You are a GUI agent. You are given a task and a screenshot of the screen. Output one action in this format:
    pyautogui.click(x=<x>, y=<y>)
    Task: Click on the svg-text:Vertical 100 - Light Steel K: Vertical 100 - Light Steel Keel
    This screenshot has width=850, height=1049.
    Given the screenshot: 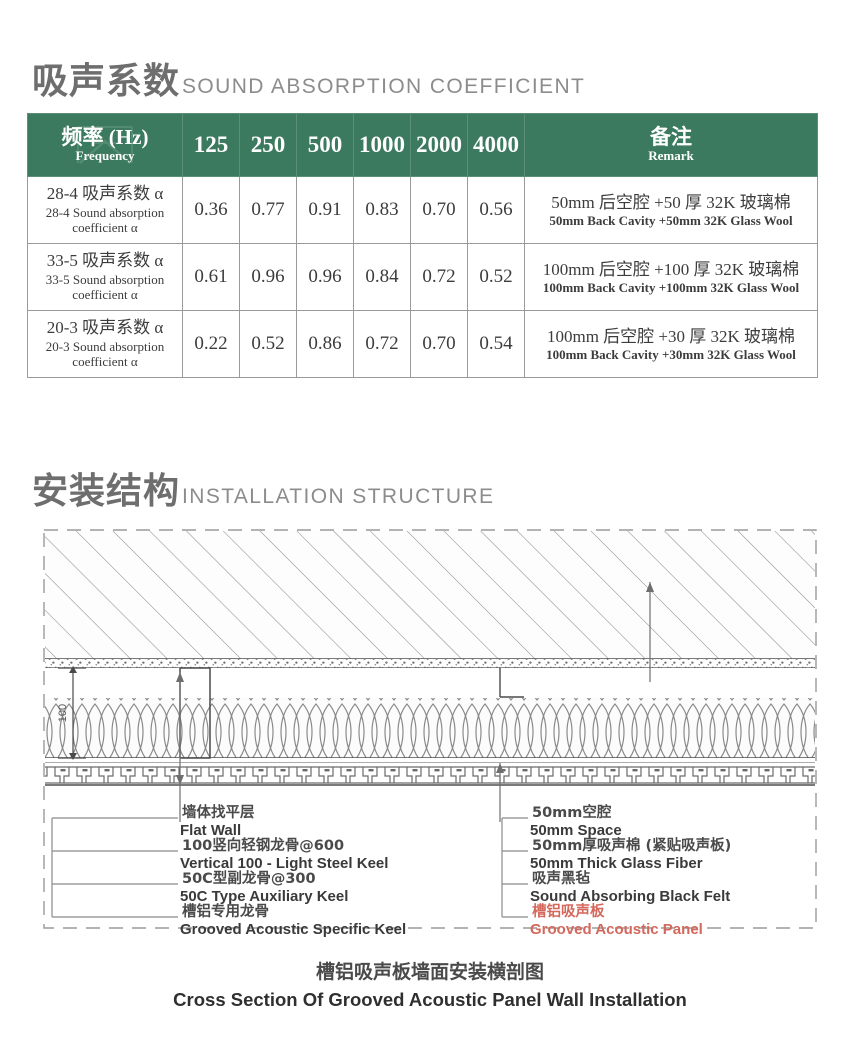 What is the action you would take?
    pyautogui.click(x=284, y=863)
    